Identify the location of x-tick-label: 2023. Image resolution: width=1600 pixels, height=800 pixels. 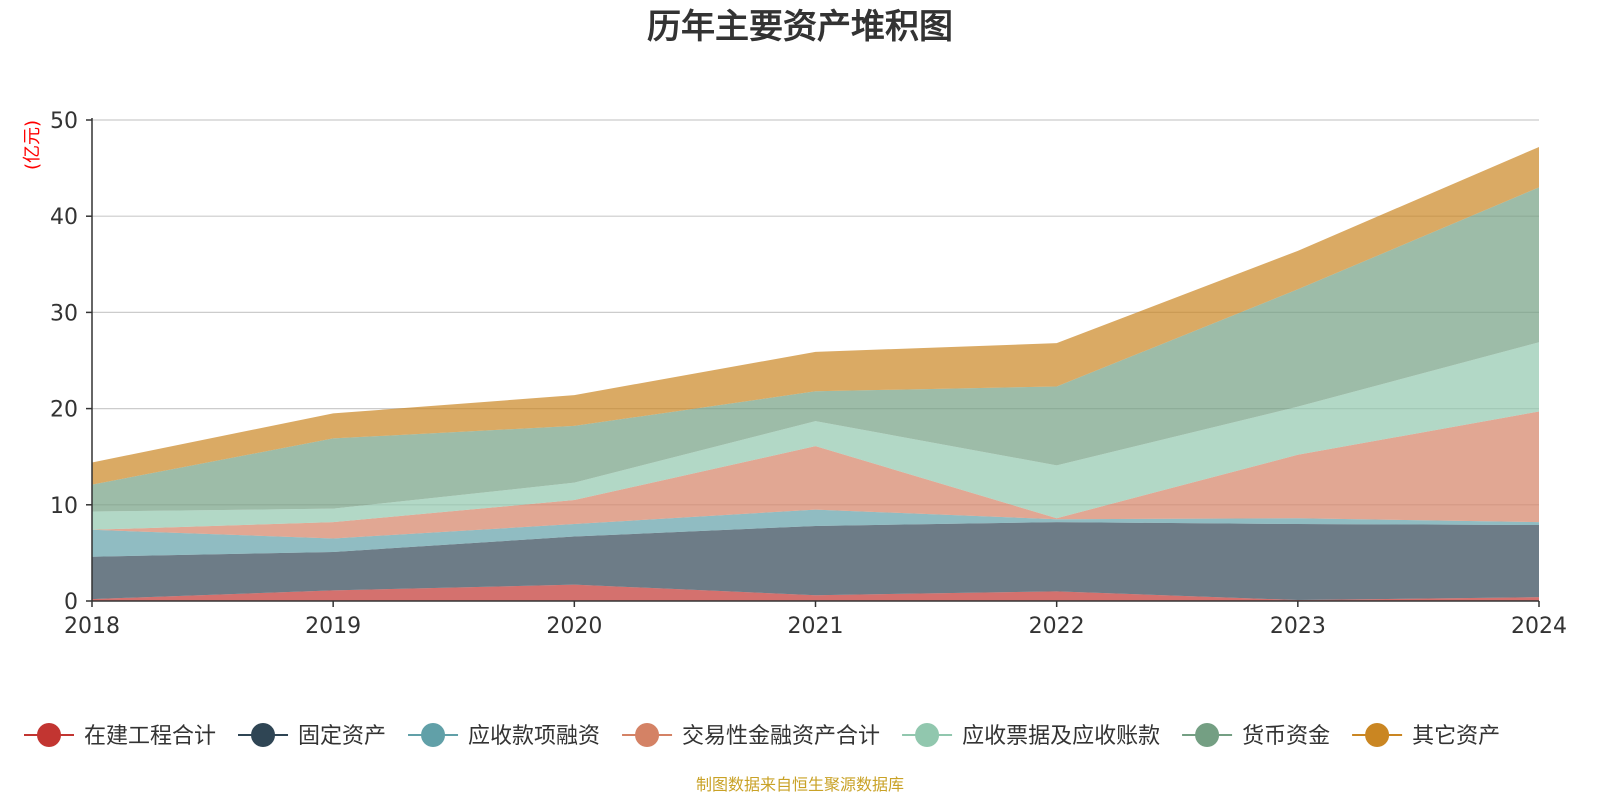
(1298, 626).